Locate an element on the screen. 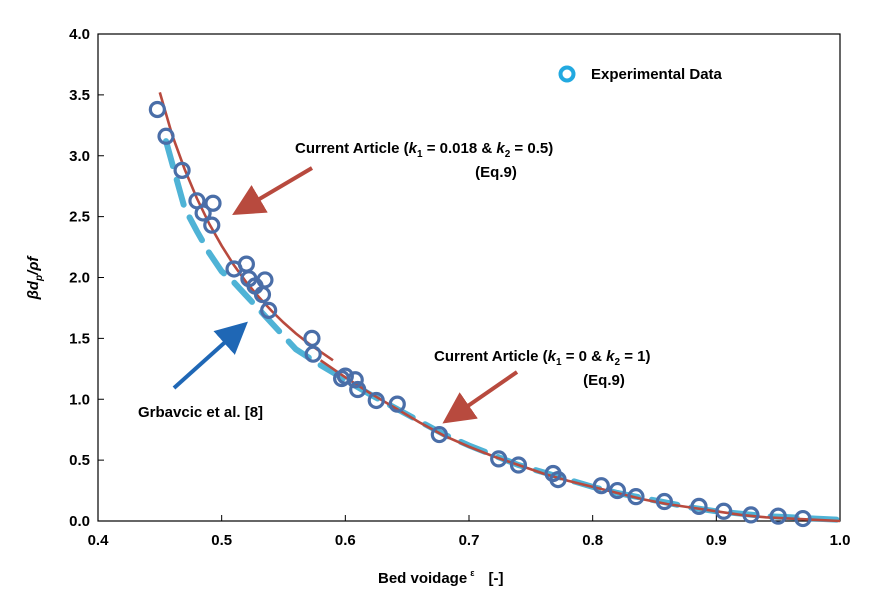 This screenshot has height=590, width=890. x-tick-label: 0.9 is located at coordinates (716, 540).